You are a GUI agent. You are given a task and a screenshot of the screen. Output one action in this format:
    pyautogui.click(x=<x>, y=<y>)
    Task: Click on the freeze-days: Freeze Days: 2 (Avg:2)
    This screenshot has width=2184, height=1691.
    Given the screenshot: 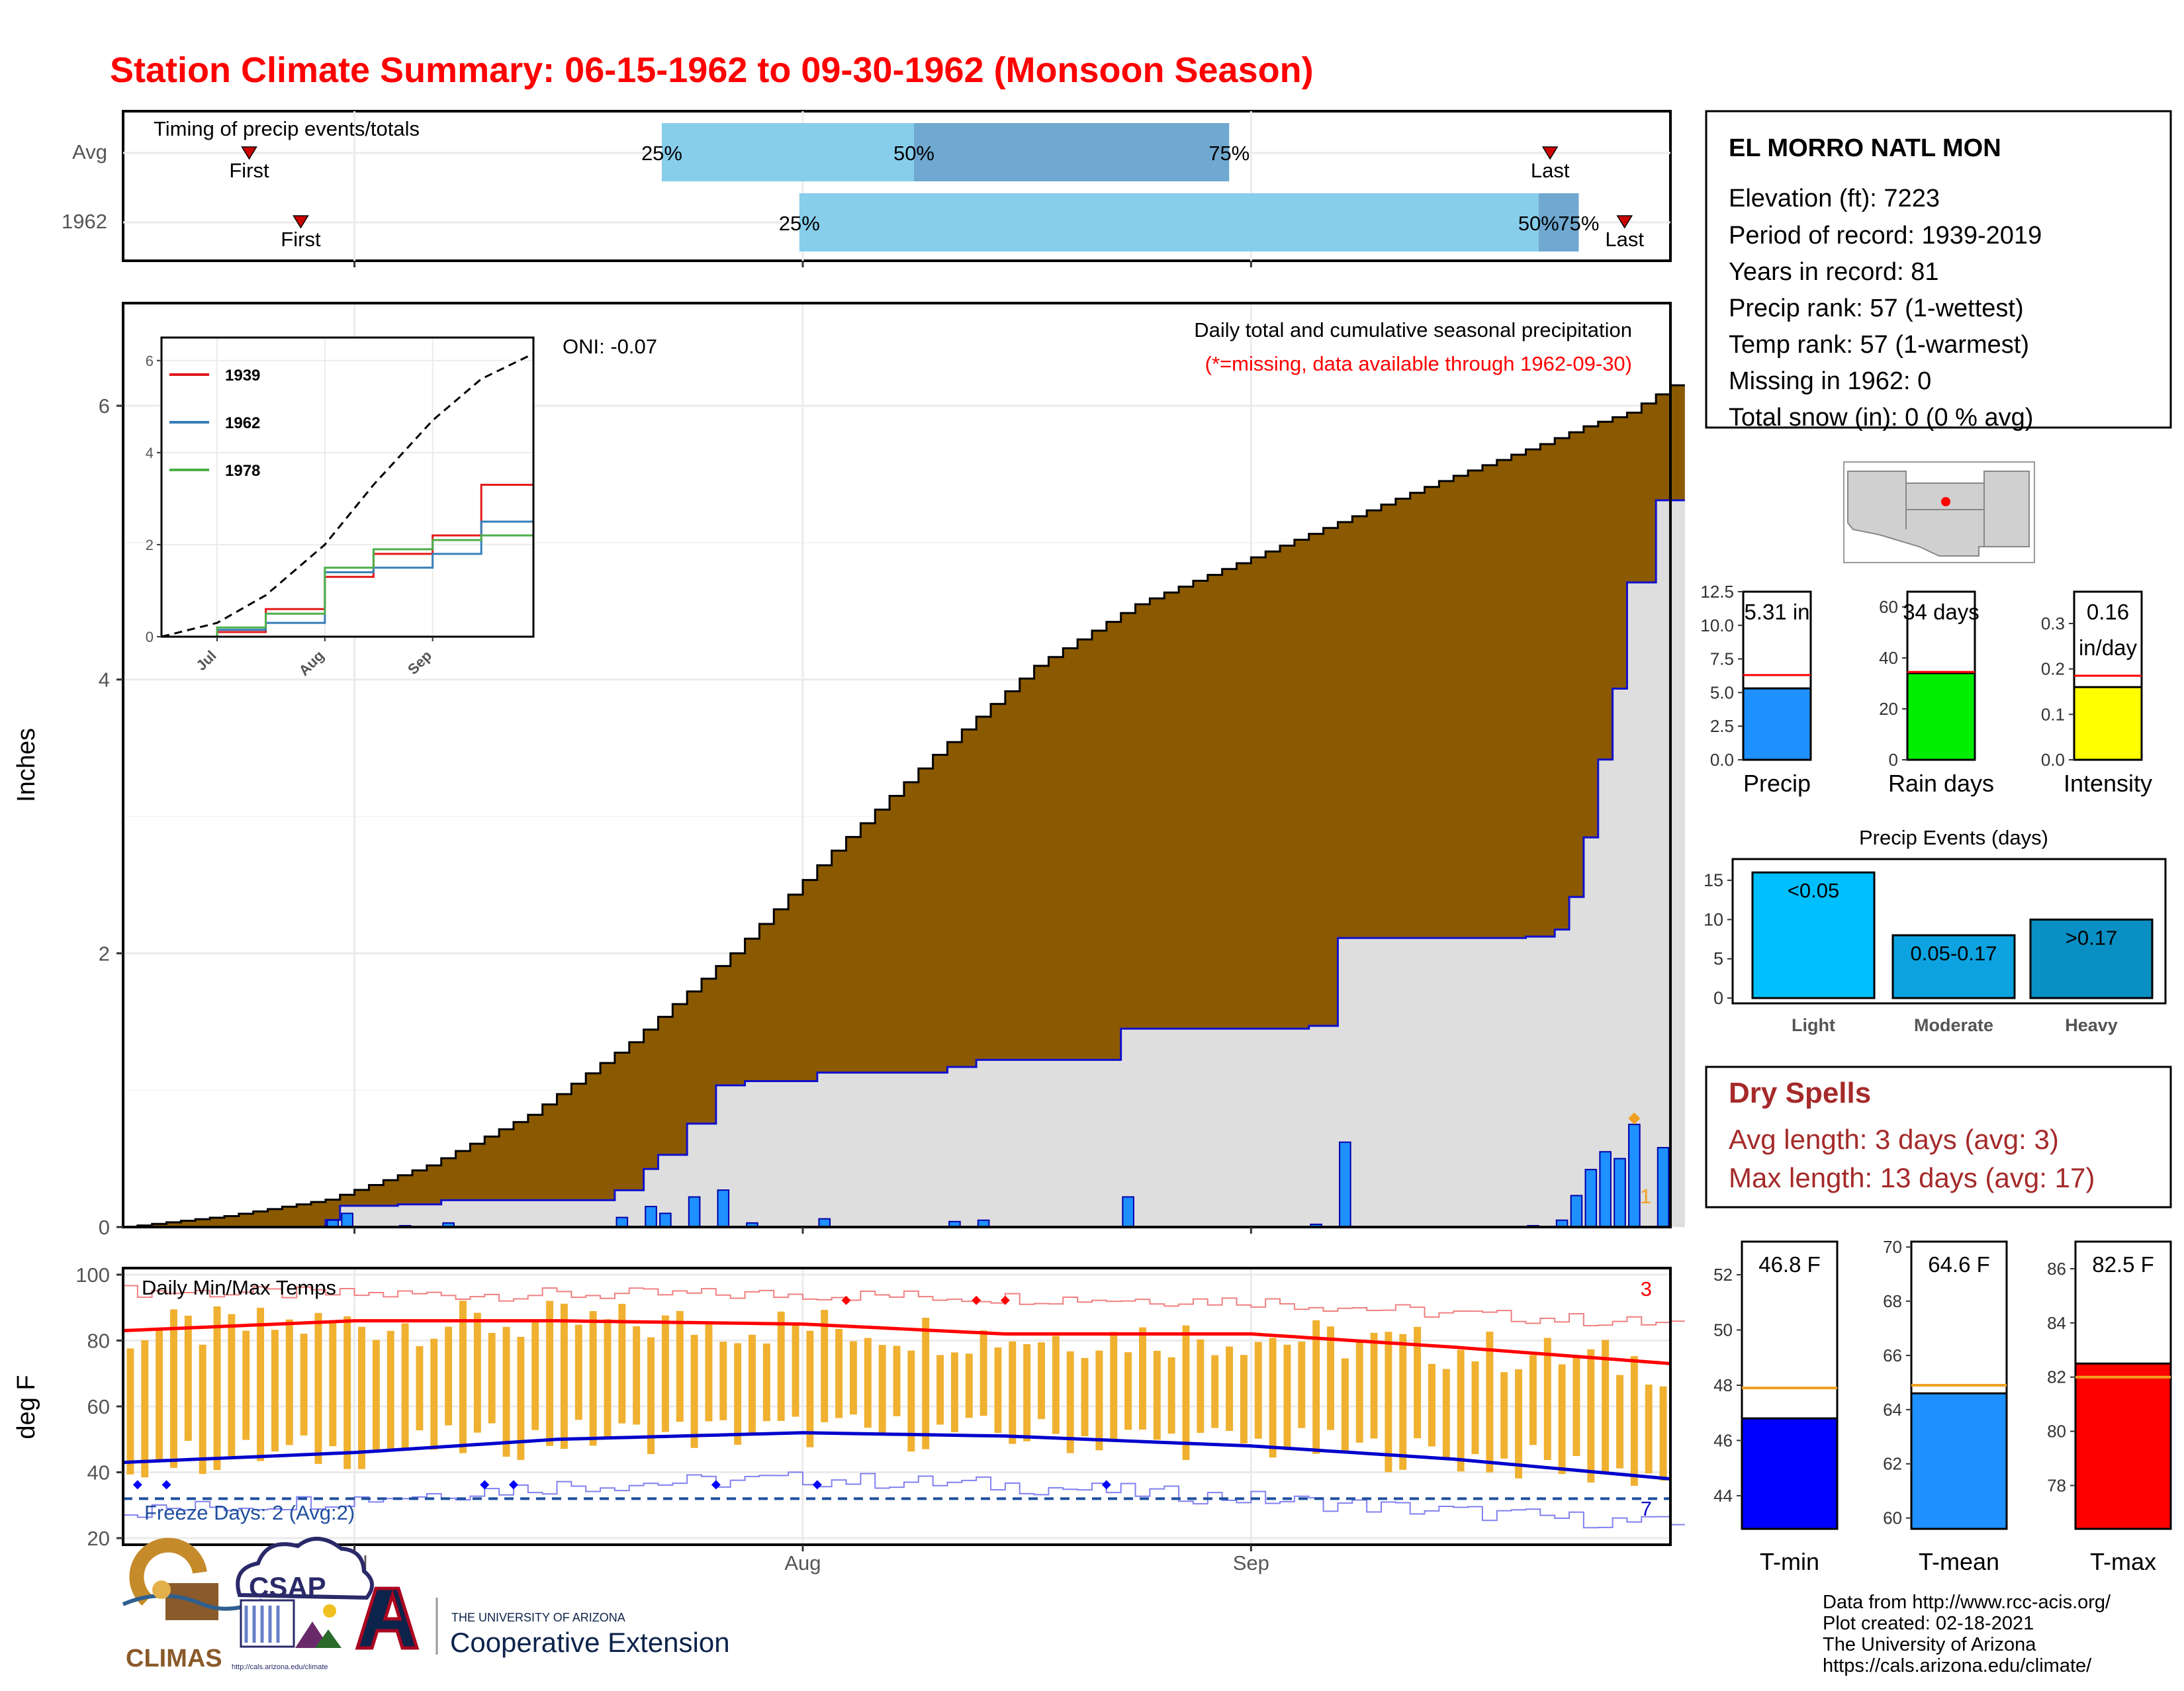 What is the action you would take?
    pyautogui.click(x=250, y=1512)
    